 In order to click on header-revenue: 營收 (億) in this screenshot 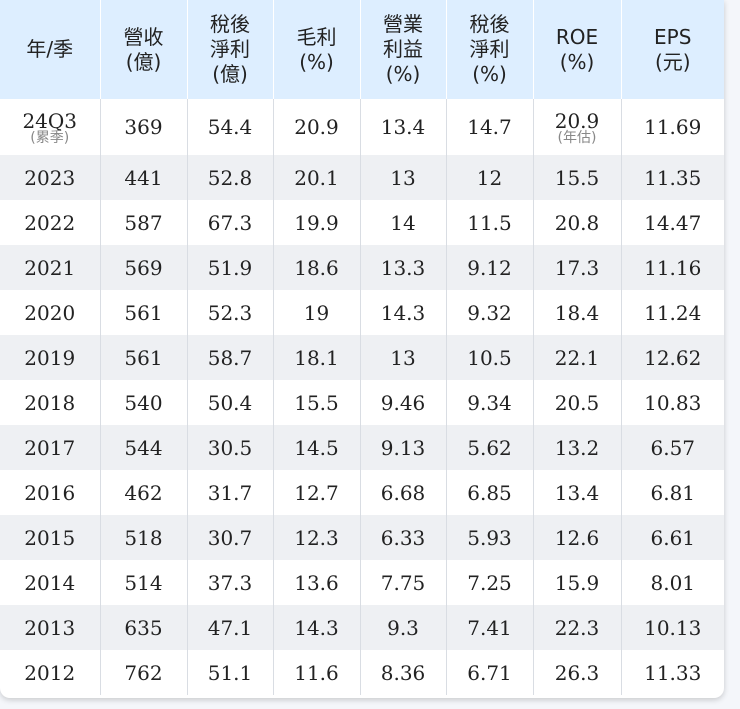, I will do `click(144, 49)`.